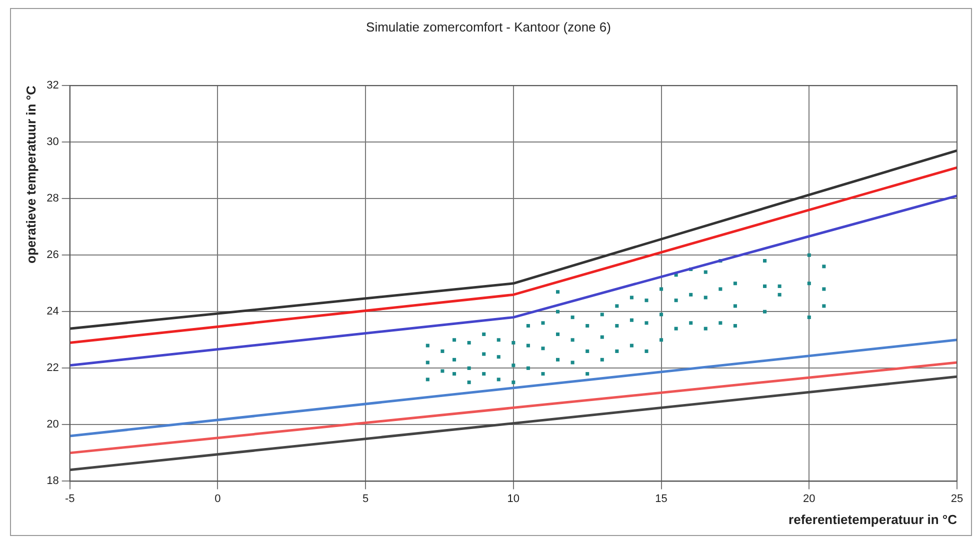 This screenshot has width=979, height=542. I want to click on x-tick-label: 25, so click(957, 498).